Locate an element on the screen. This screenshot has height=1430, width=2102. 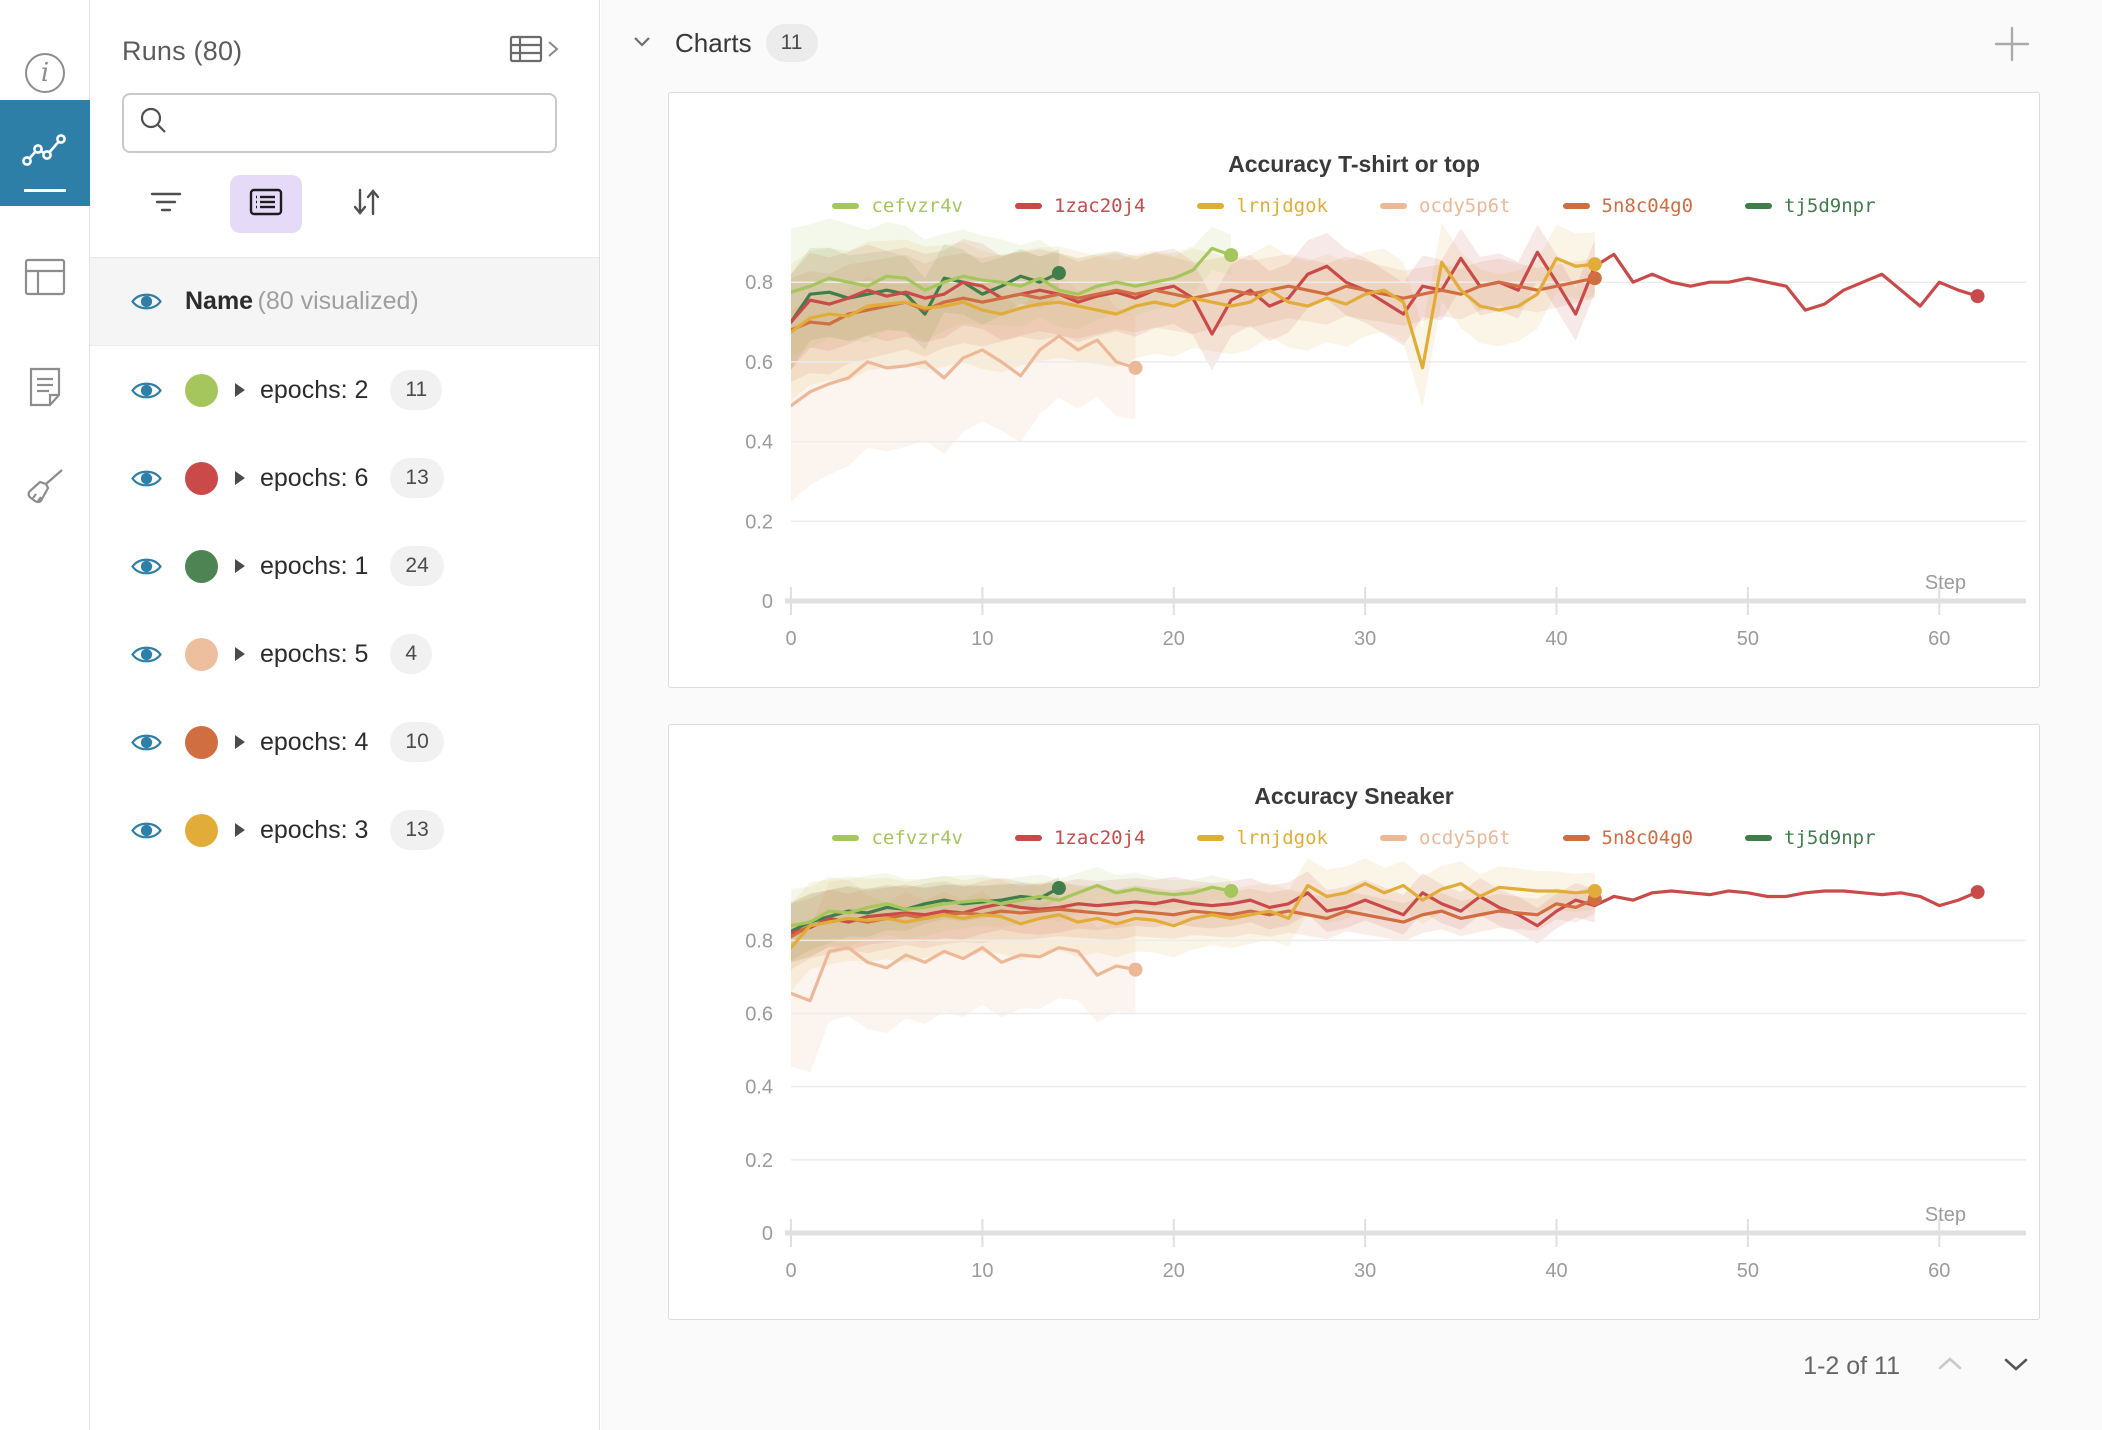
search-input is located at coordinates (360, 123).